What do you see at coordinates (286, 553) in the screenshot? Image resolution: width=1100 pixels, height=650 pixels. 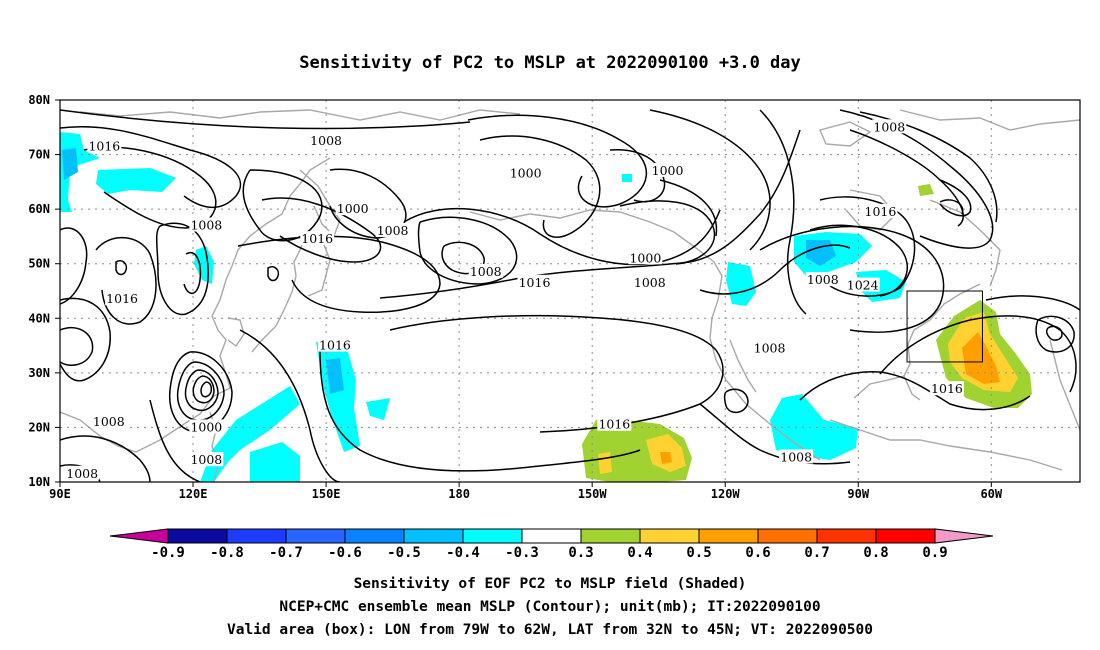 I see `colorbar-label: -0.7` at bounding box center [286, 553].